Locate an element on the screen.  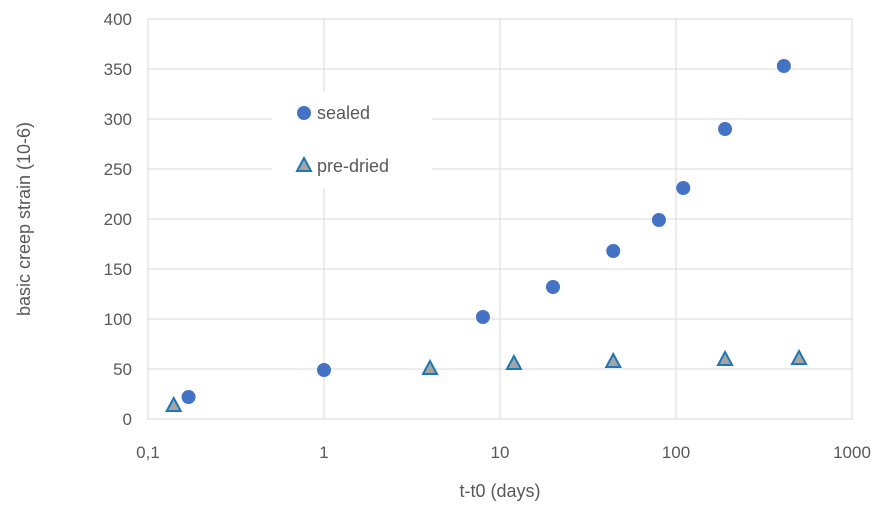
x-tick-label: 100 is located at coordinates (676, 452).